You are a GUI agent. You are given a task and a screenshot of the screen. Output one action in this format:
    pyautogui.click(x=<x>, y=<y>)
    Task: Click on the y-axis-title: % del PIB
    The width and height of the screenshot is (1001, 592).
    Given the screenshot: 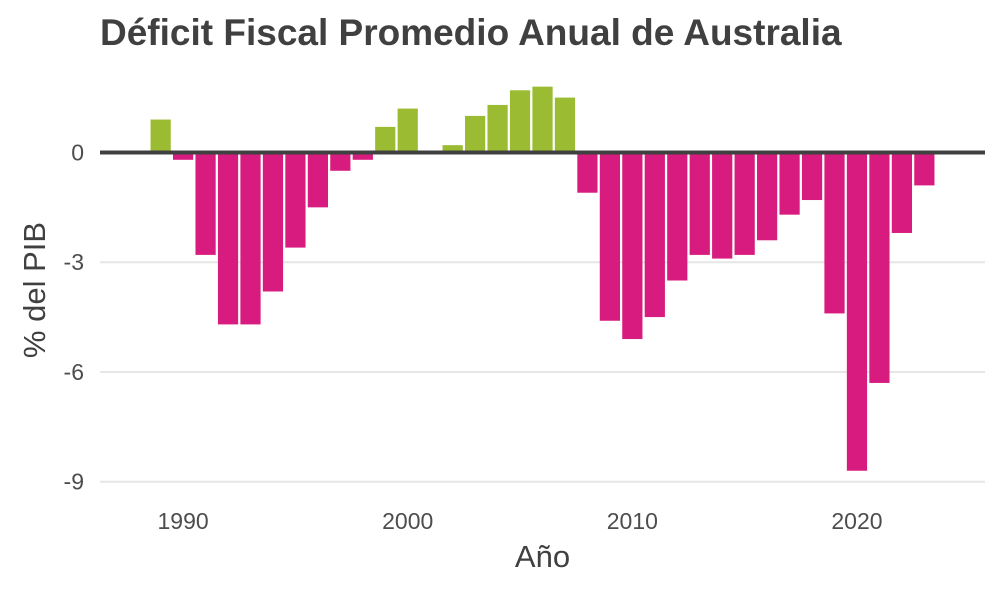 What is the action you would take?
    pyautogui.click(x=34, y=290)
    